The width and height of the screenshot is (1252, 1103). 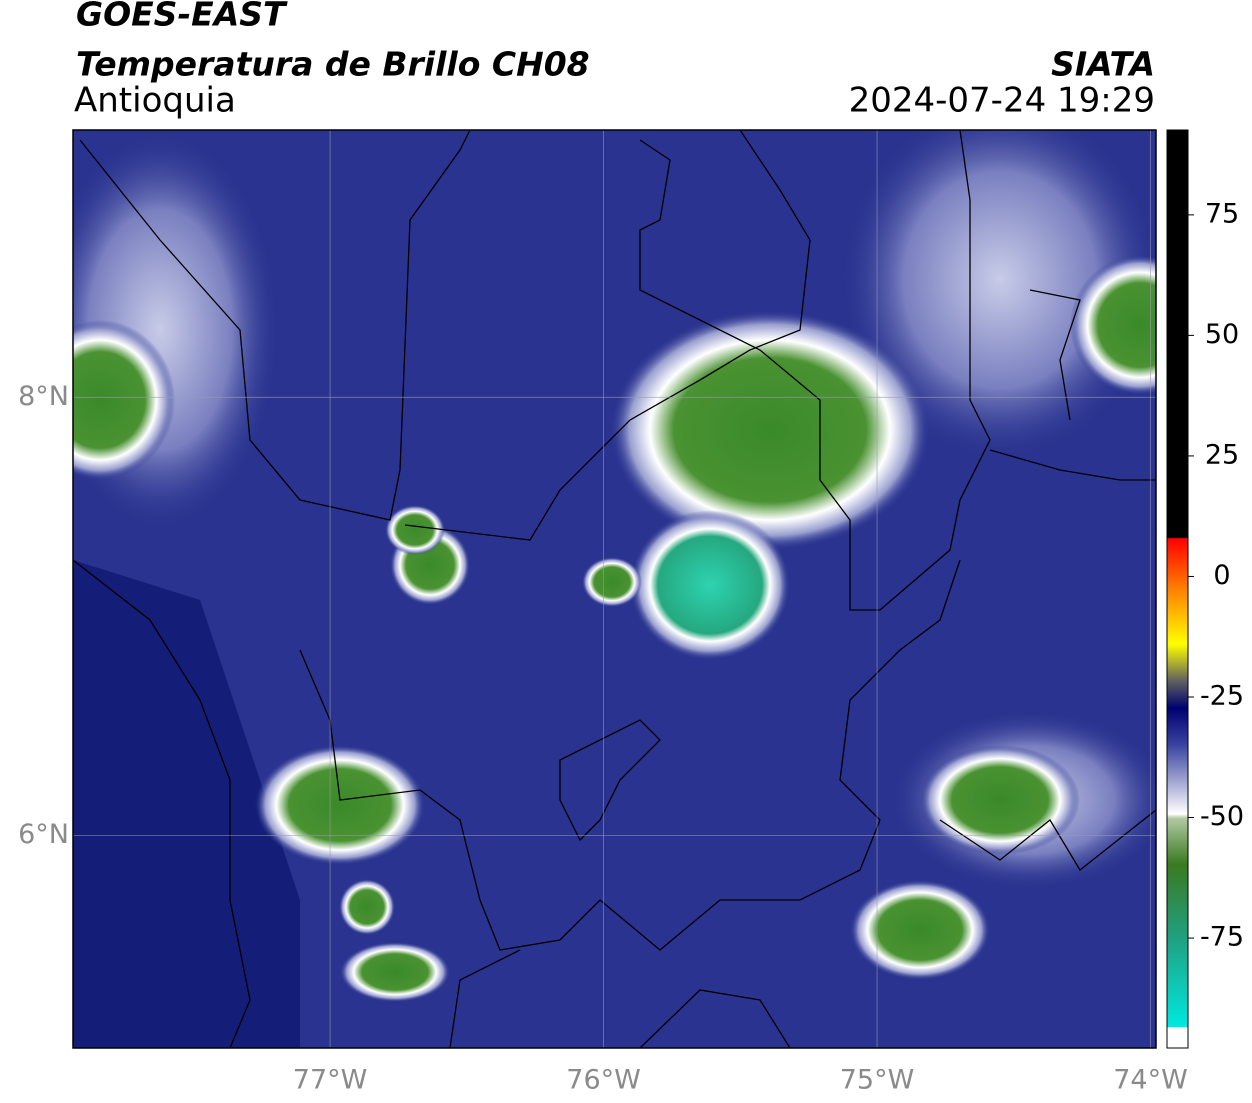 I want to click on colorbar-label: -25, so click(x=1222, y=696).